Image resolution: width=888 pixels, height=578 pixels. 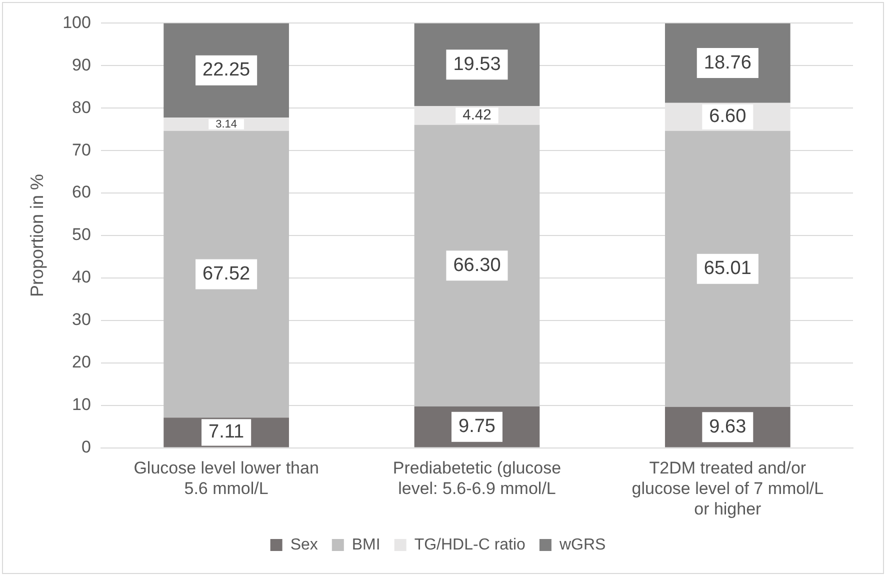 I want to click on y-tick-label: 10, so click(x=81, y=404).